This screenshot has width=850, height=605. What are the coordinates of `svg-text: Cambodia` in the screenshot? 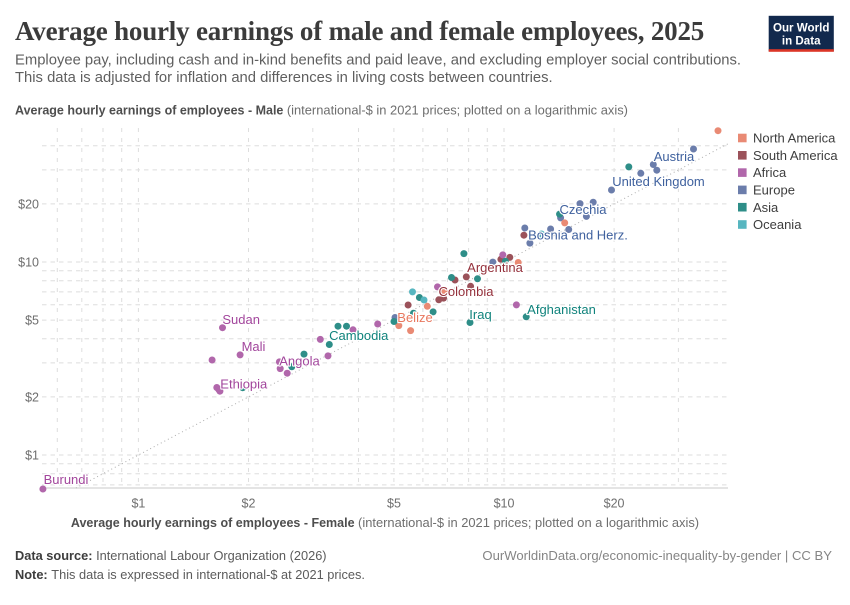 It's located at (359, 335).